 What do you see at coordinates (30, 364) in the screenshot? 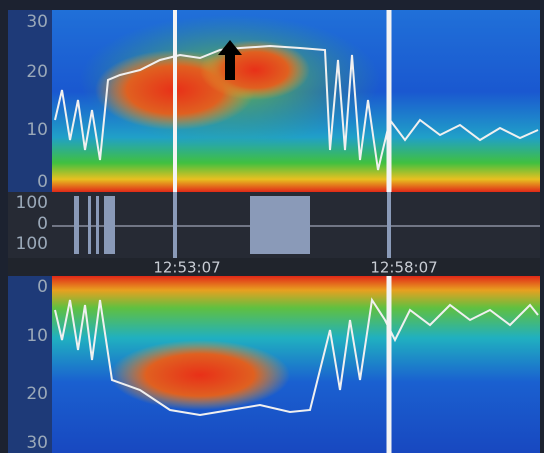
I see `bottom-axis-column` at bounding box center [30, 364].